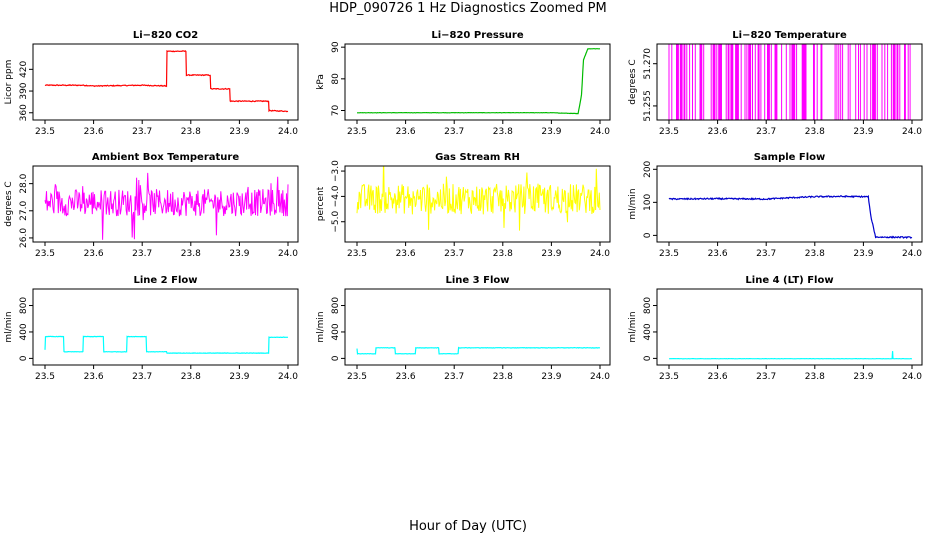 The height and width of the screenshot is (540, 936). What do you see at coordinates (863, 377) in the screenshot?
I see `line4-x-tick-label: 23.9` at bounding box center [863, 377].